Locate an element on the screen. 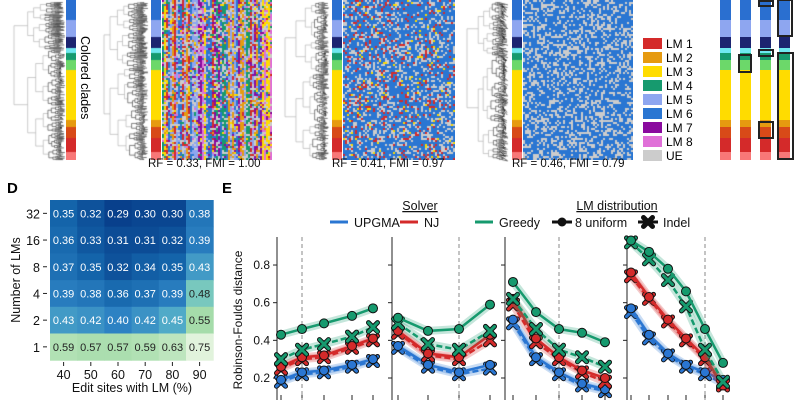 This screenshot has height=400, width=800. cell-value: 0.63 is located at coordinates (172, 348).